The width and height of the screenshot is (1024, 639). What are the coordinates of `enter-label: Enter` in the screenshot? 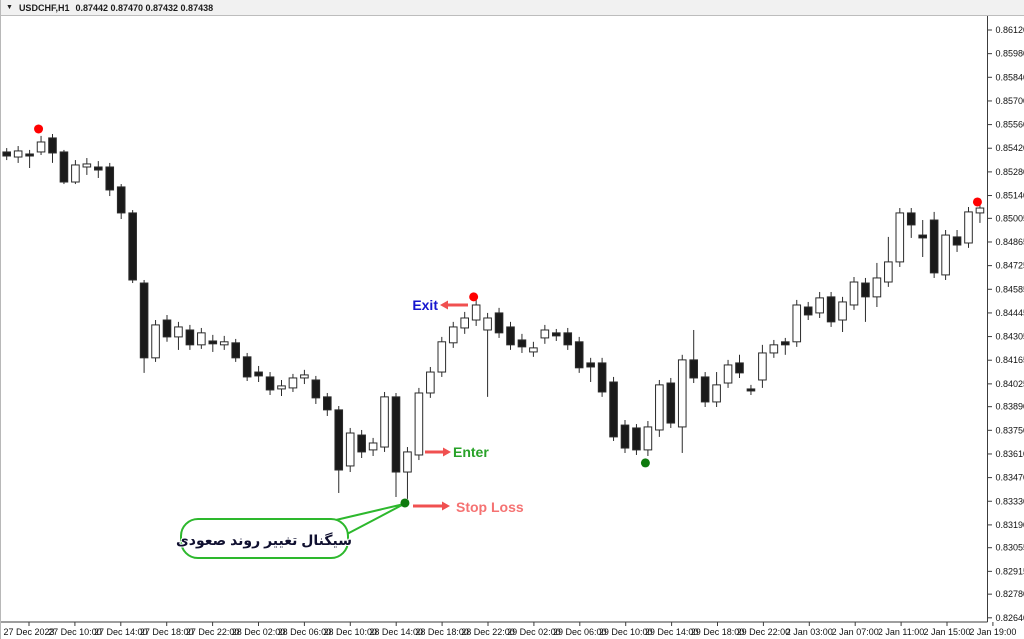 It's located at (471, 452).